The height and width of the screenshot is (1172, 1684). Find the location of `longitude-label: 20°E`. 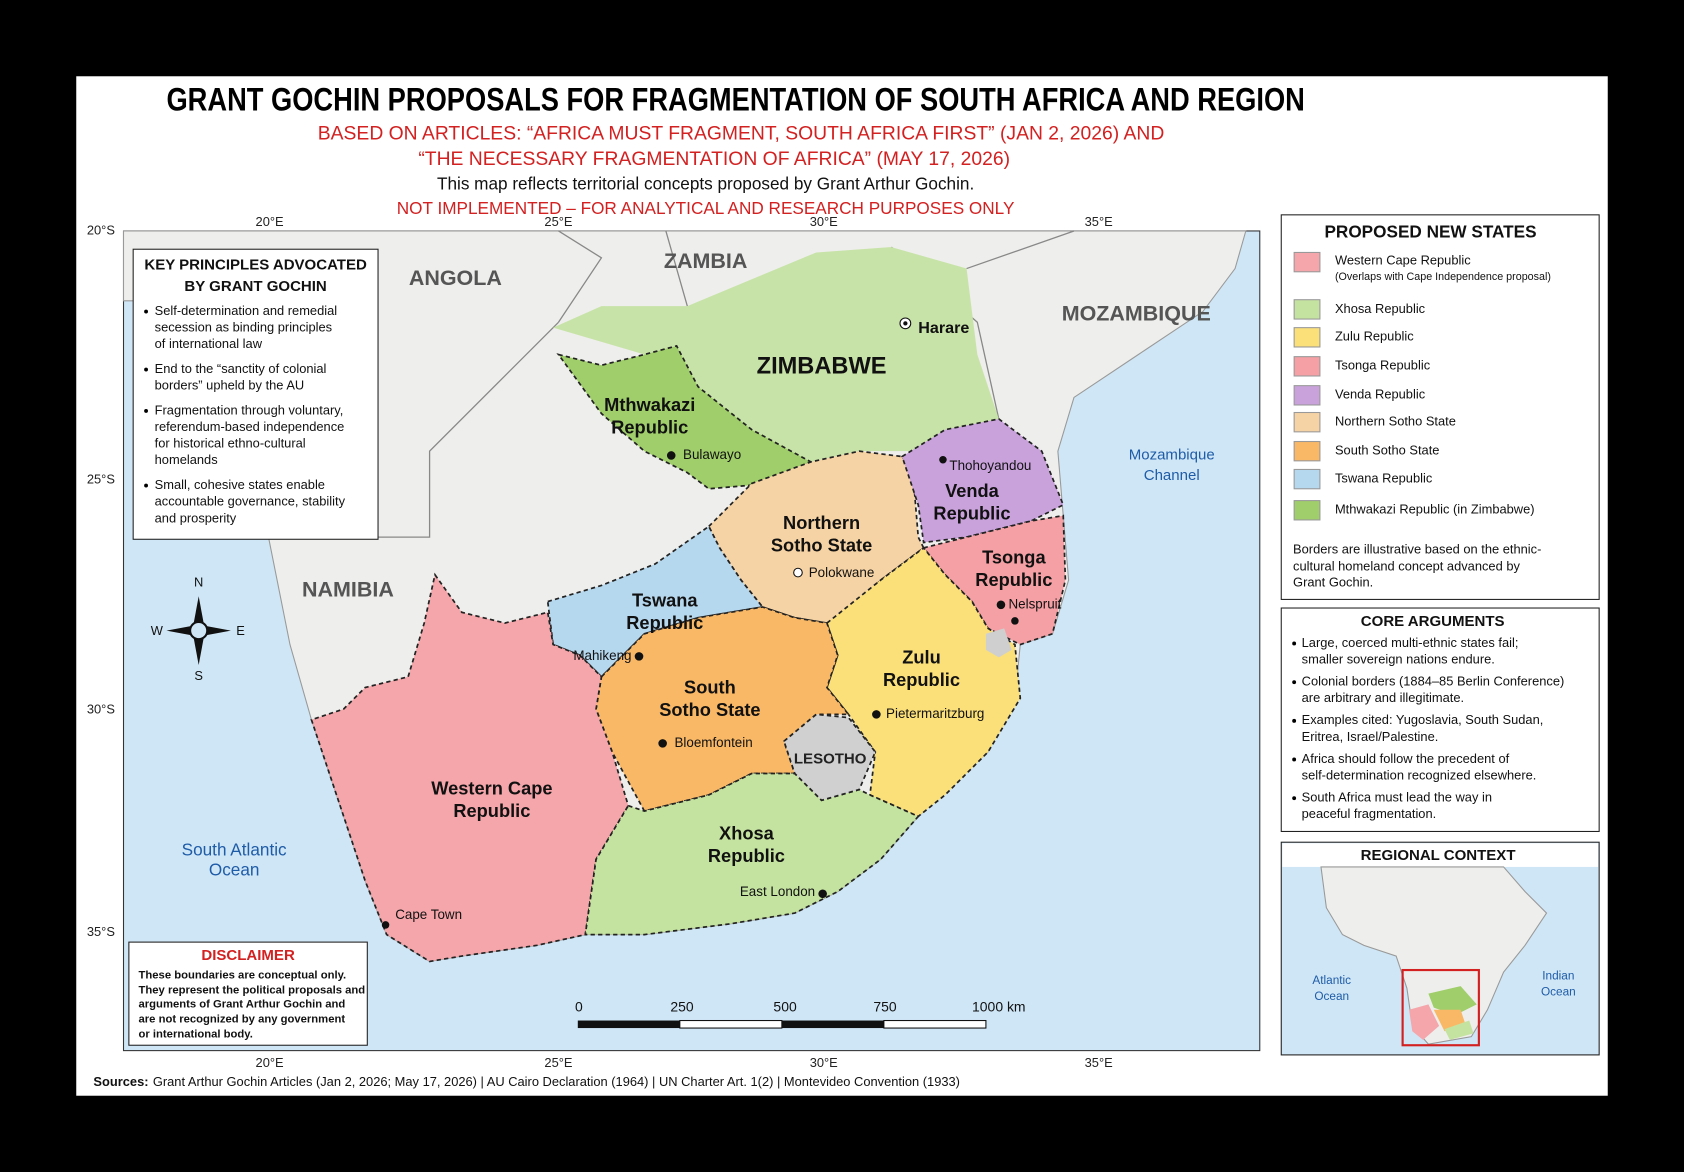

longitude-label: 20°E is located at coordinates (270, 221).